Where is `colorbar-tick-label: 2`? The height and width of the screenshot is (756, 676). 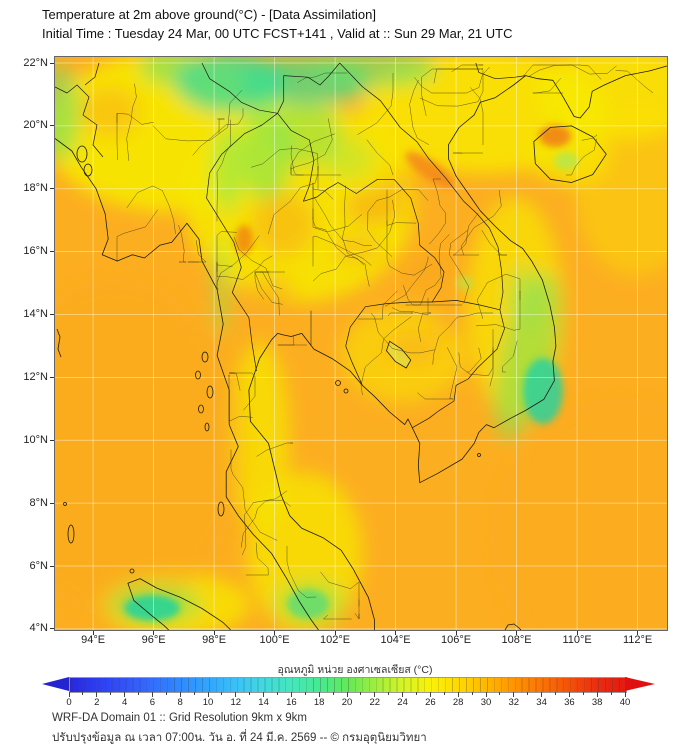
colorbar-tick-label: 2 is located at coordinates (97, 702).